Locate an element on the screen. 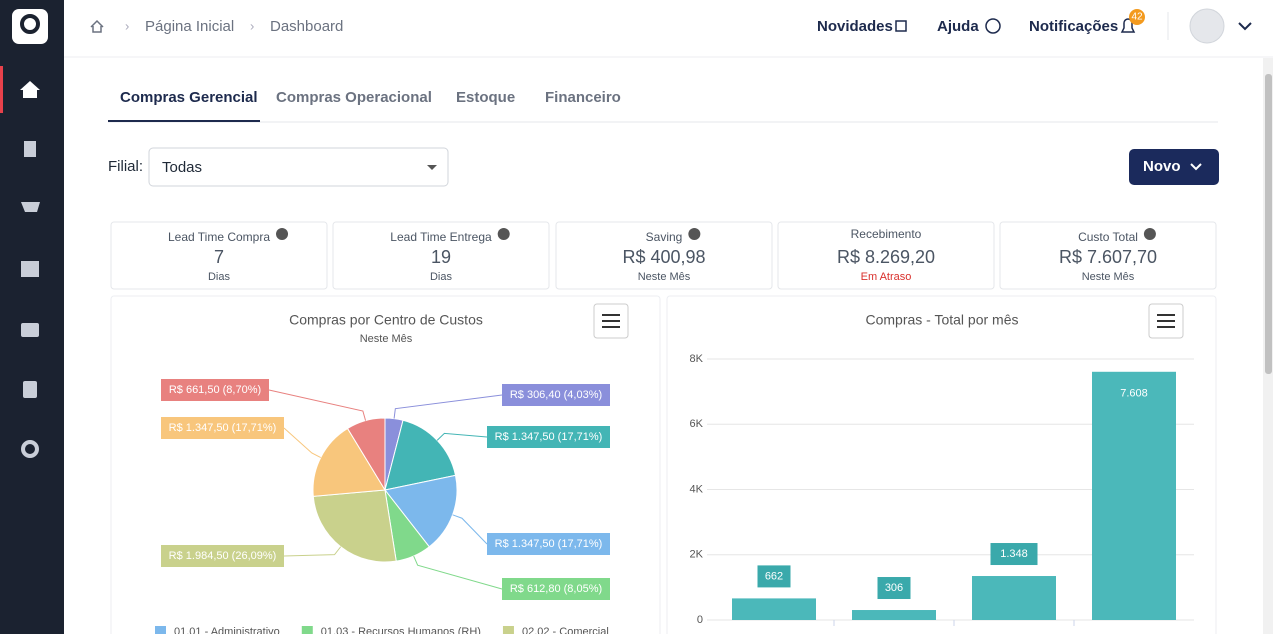 The image size is (1273, 634). y-tick-label: 8K is located at coordinates (697, 359).